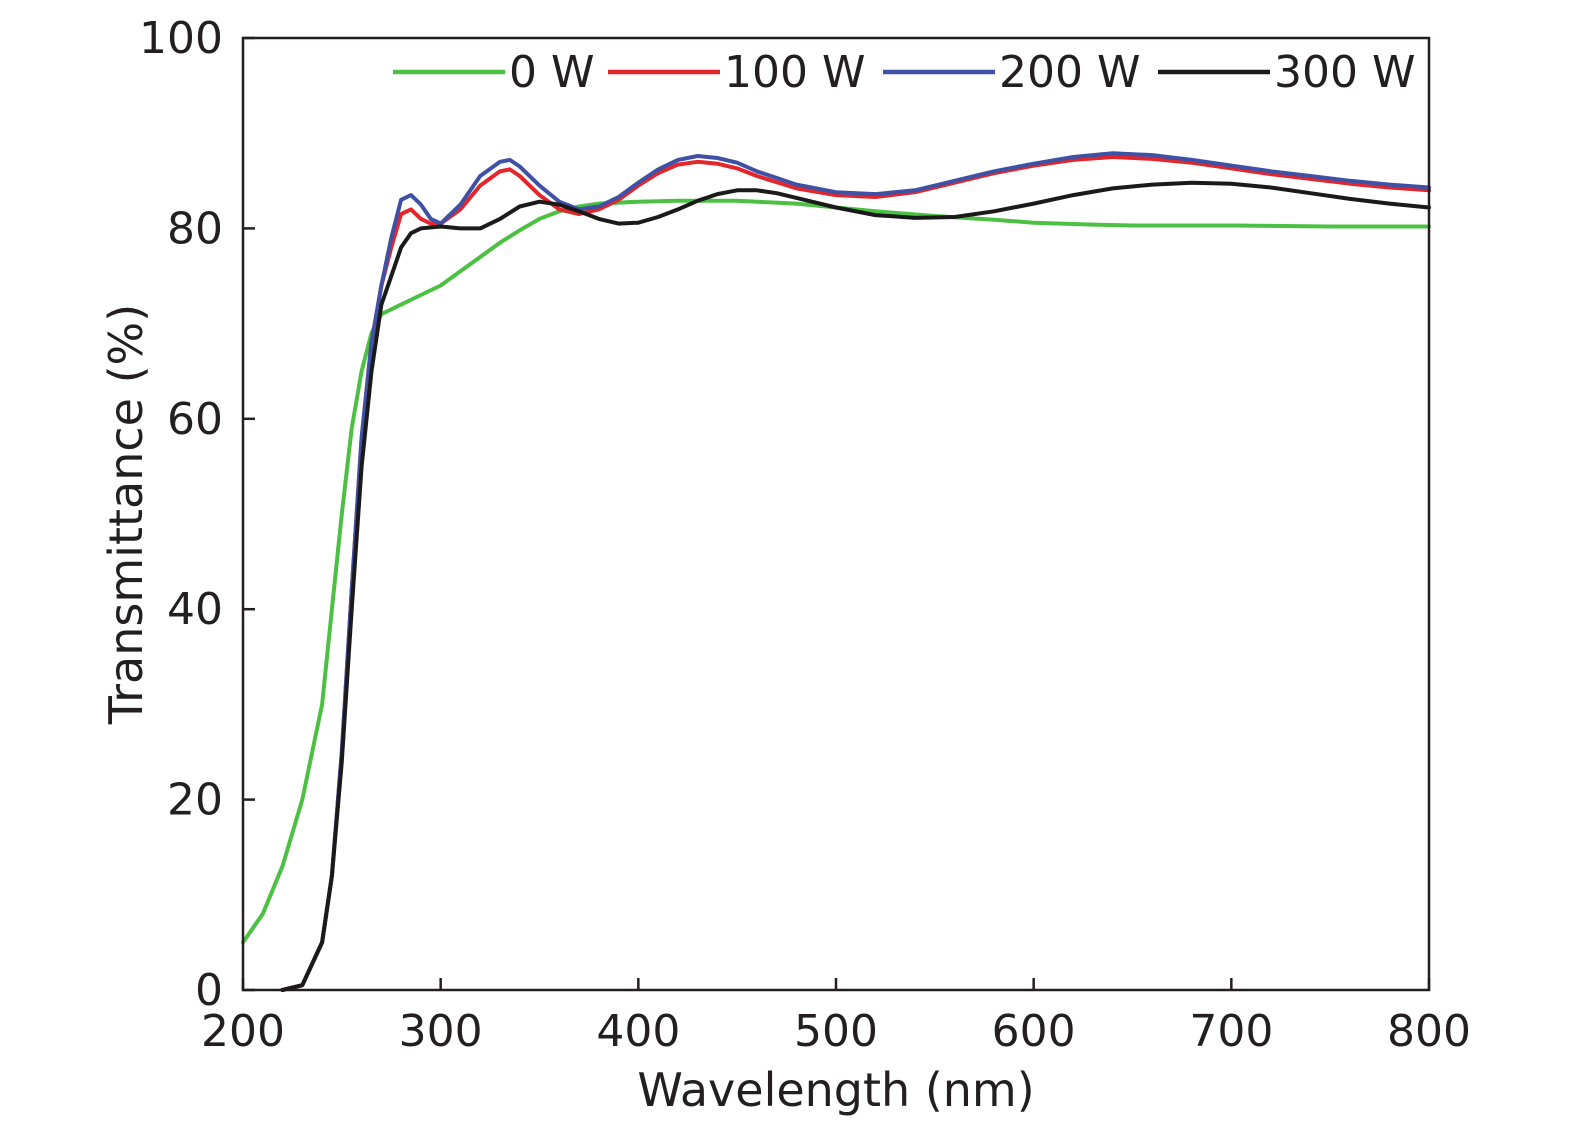 This screenshot has width=1575, height=1132. I want to click on legend-label-200-w: 200 W, so click(1069, 72).